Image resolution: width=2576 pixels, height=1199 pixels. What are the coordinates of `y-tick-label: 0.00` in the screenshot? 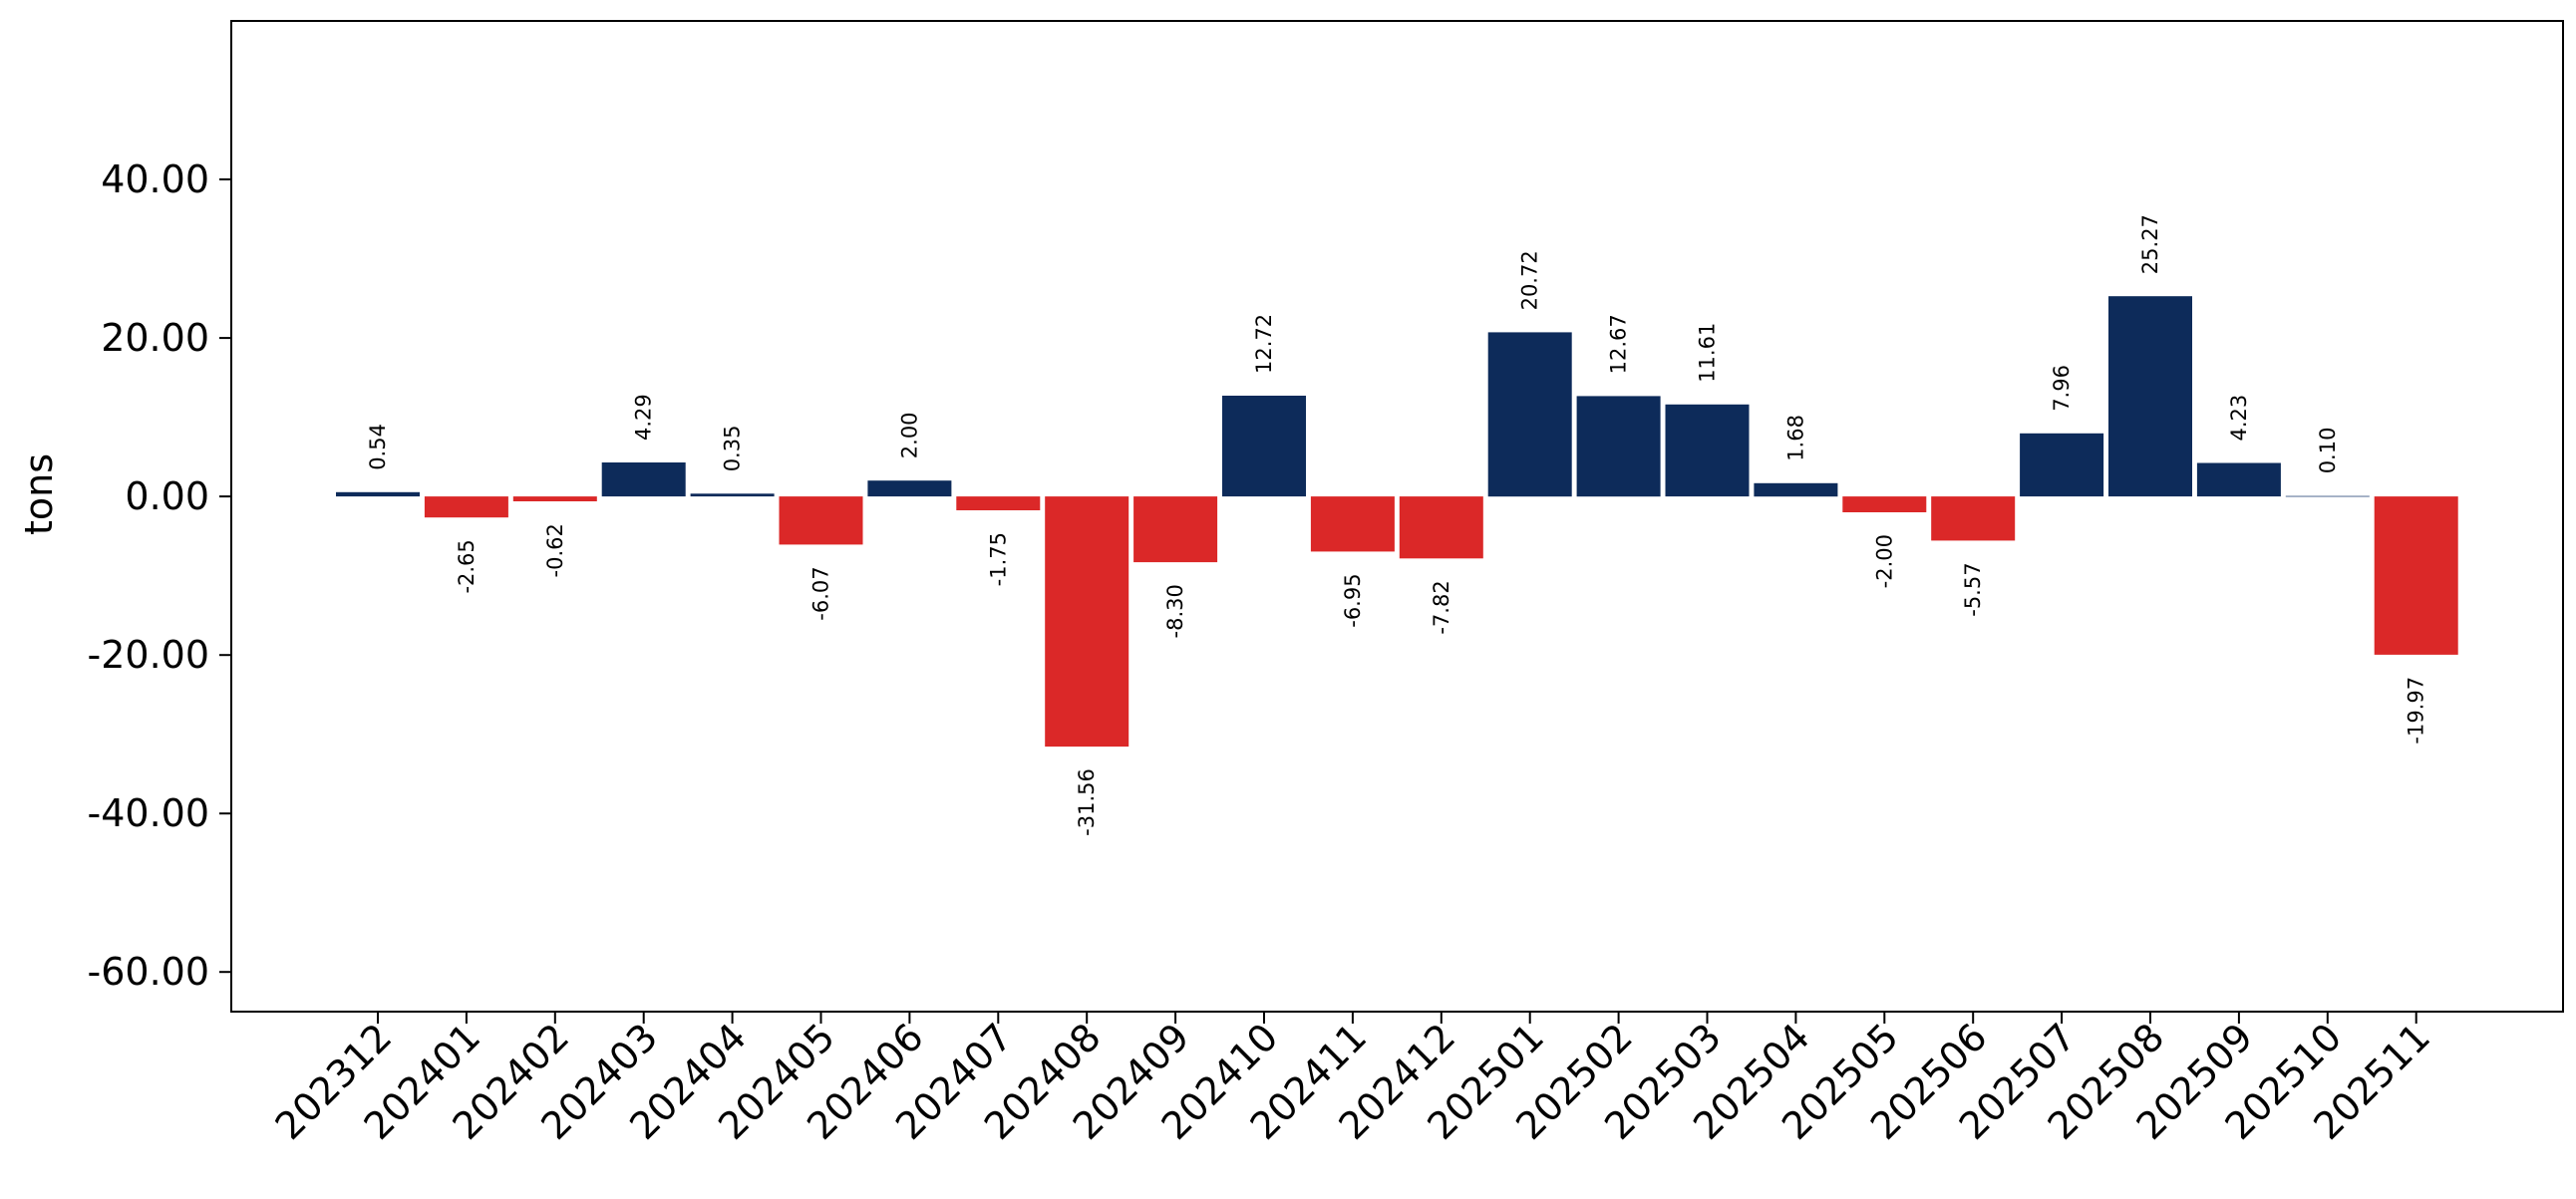 It's located at (167, 496).